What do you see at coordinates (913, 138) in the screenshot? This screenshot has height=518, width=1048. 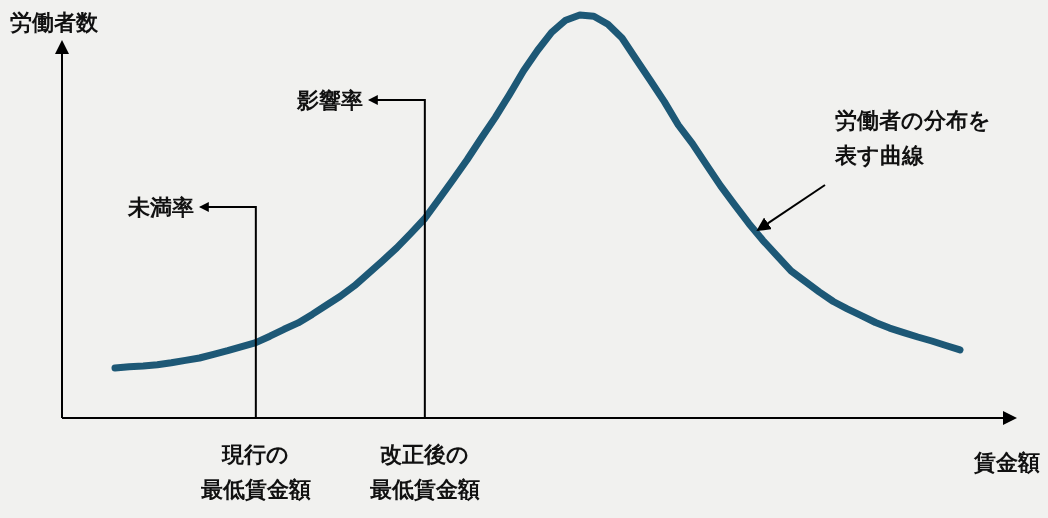 I see `annotation: 労働者の分布を表す曲線` at bounding box center [913, 138].